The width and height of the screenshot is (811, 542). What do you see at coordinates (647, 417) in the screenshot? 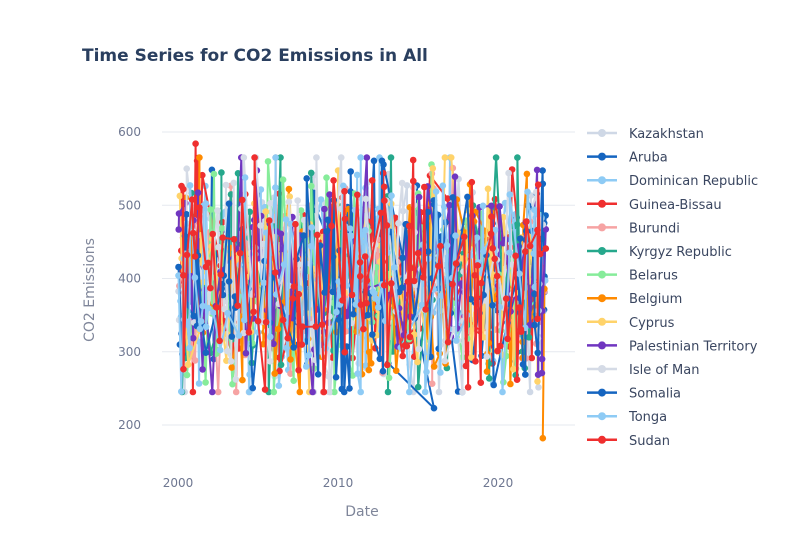
I see `legend-label: Tonga` at bounding box center [647, 417].